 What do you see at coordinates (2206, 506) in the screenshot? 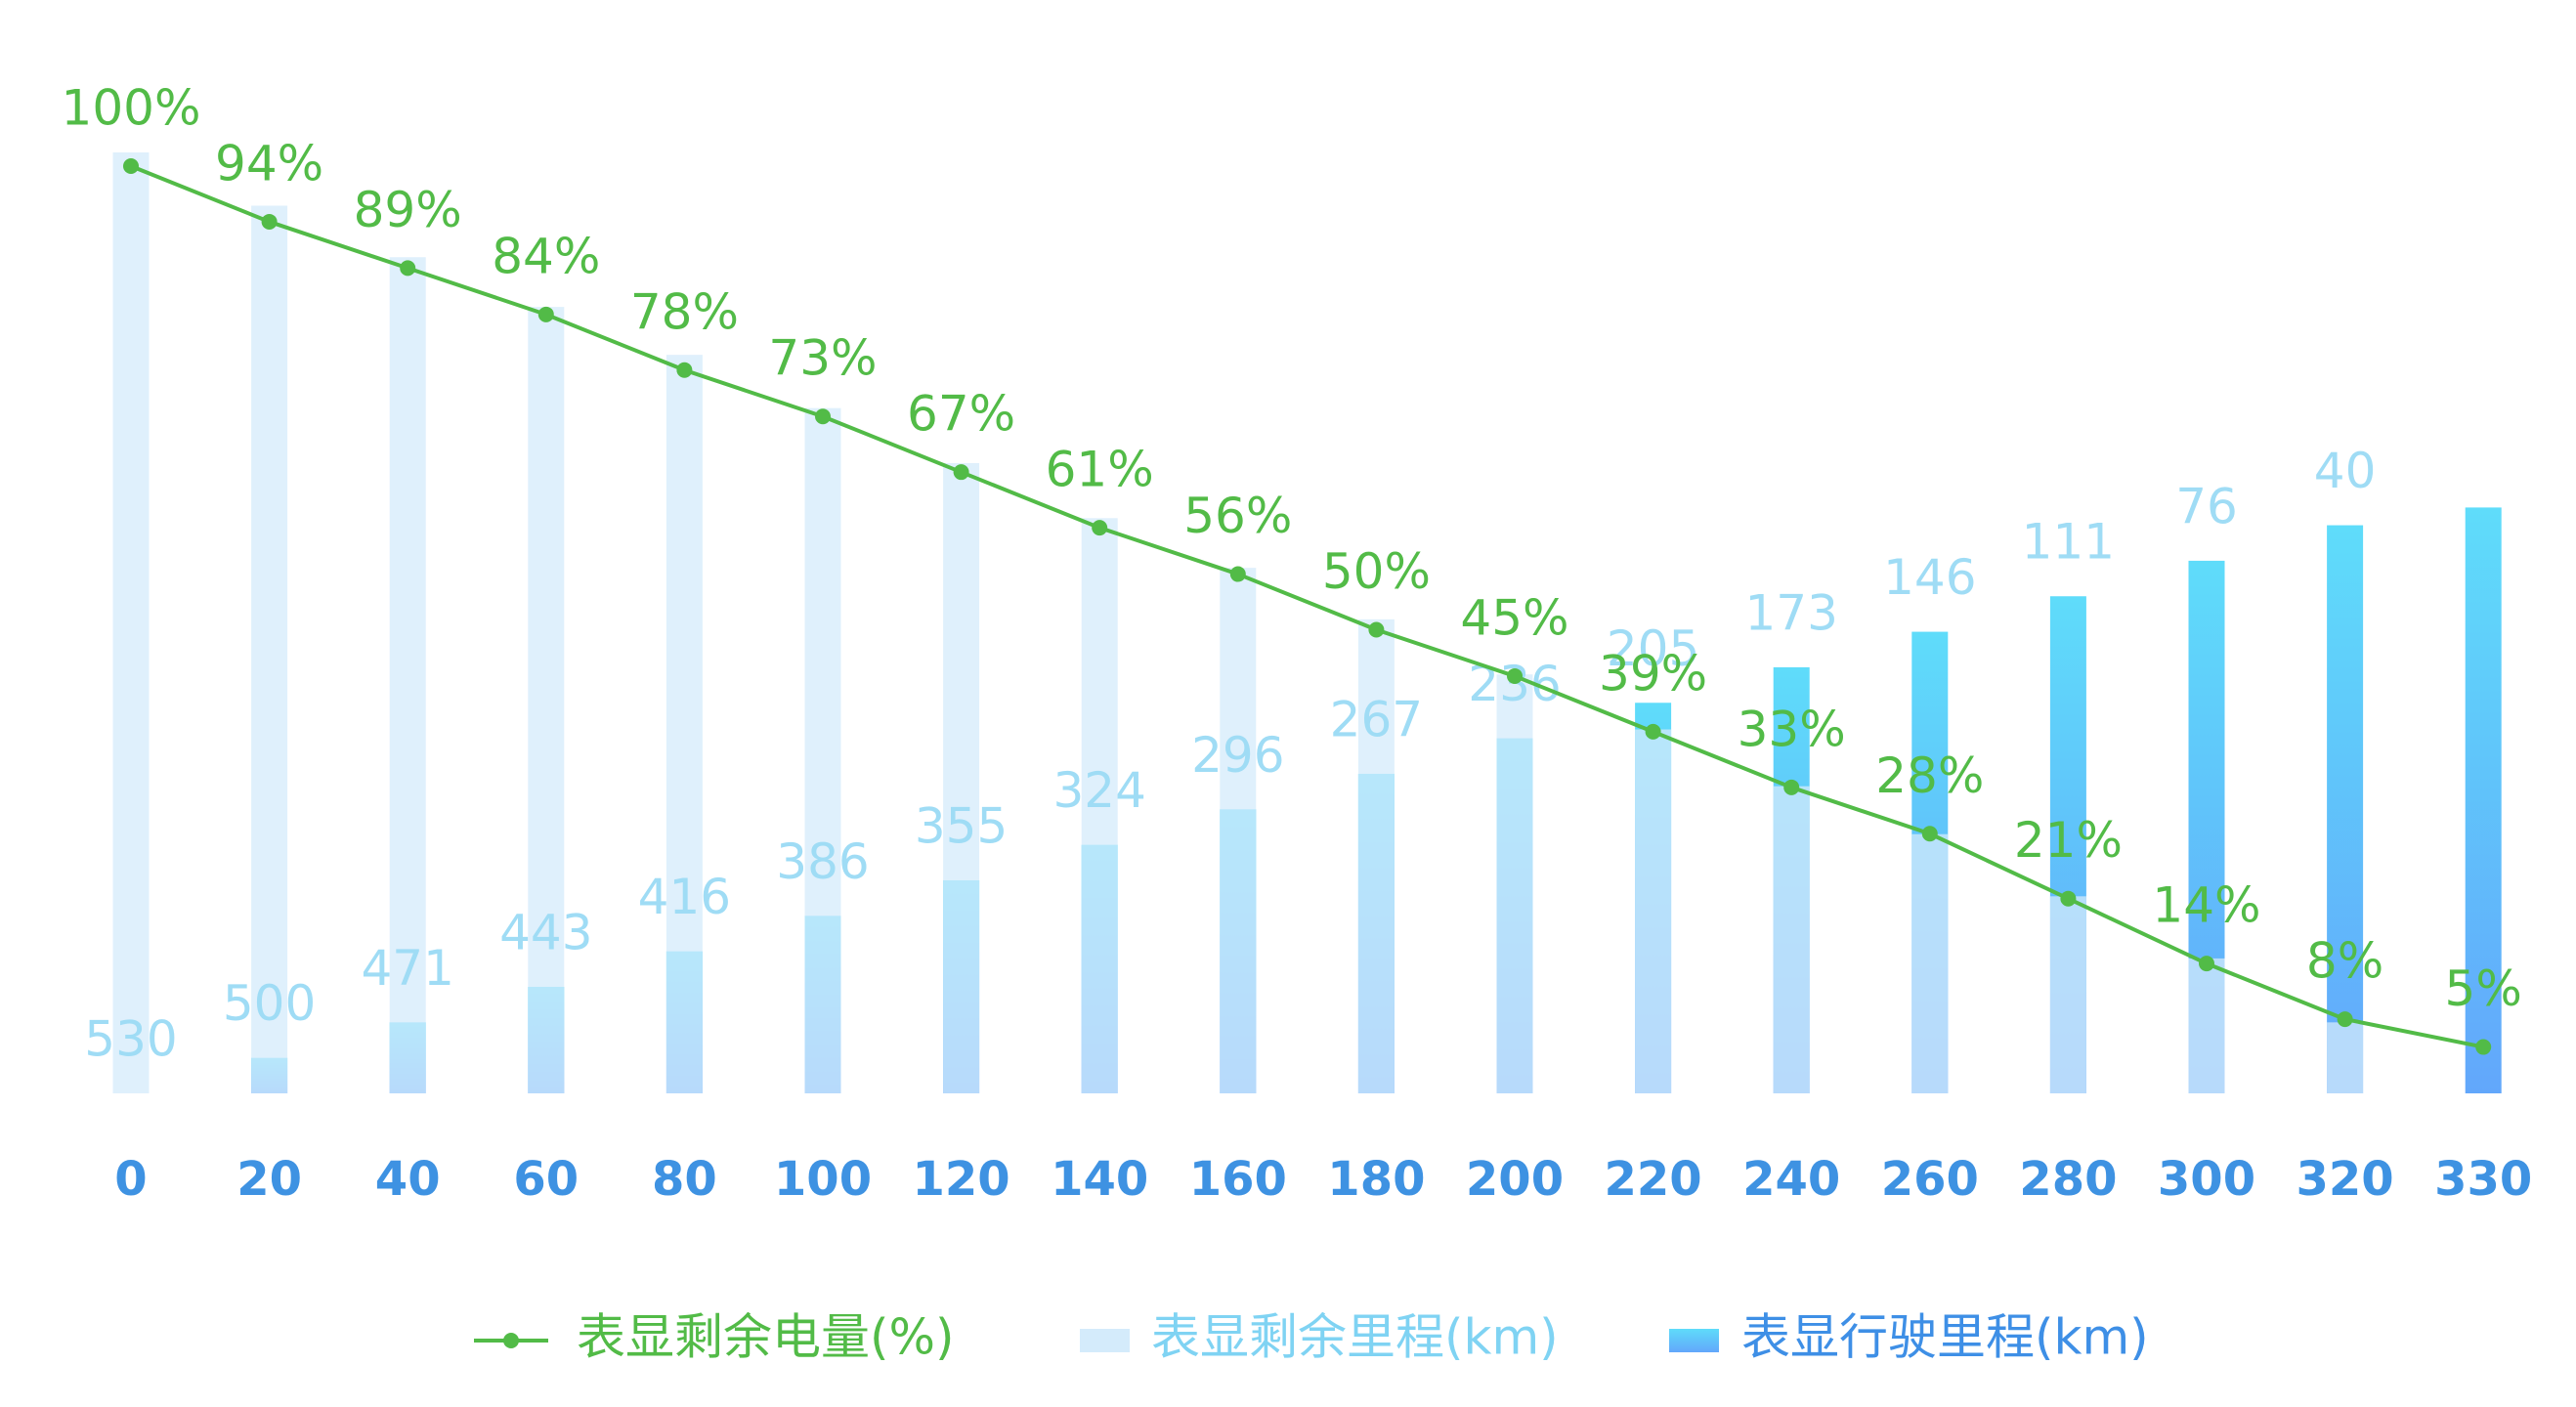
I see `remaining-label: 76` at bounding box center [2206, 506].